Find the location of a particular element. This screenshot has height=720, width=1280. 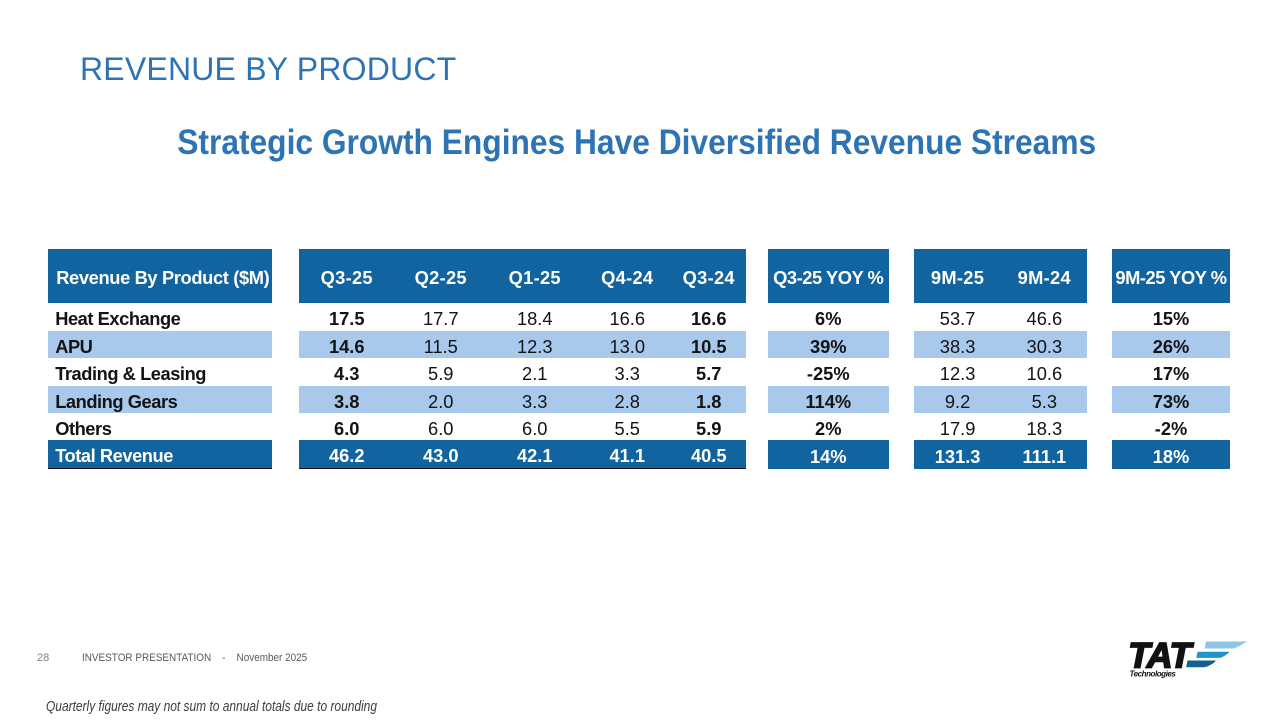

svg-text: Technologies is located at coordinates (1153, 673).